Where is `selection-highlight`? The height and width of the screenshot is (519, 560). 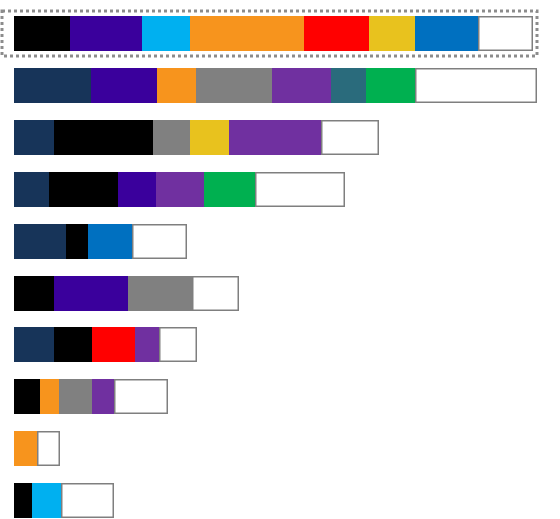
selection-highlight is located at coordinates (269, 33).